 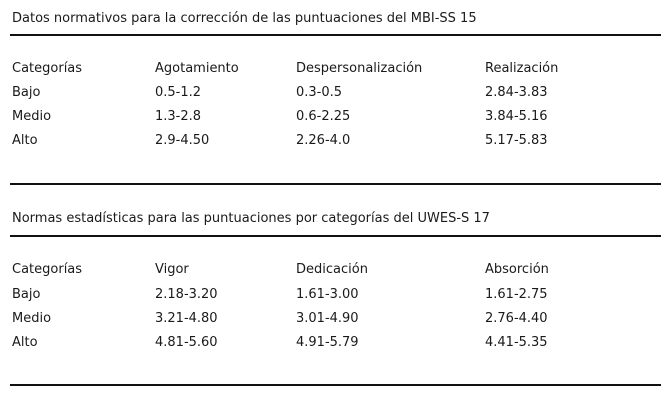 I want to click on table-cell: 1.3-2.8, so click(x=178, y=116).